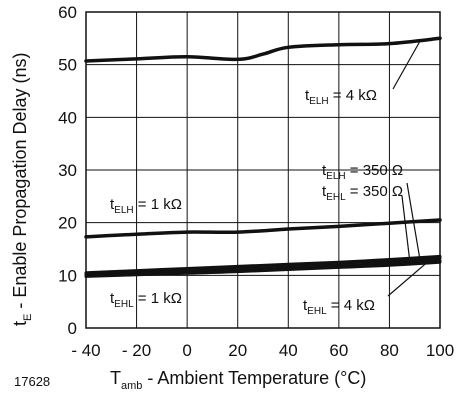 The image size is (461, 394). Describe the element at coordinates (72, 328) in the screenshot. I see `y-tick-label: 0` at that location.